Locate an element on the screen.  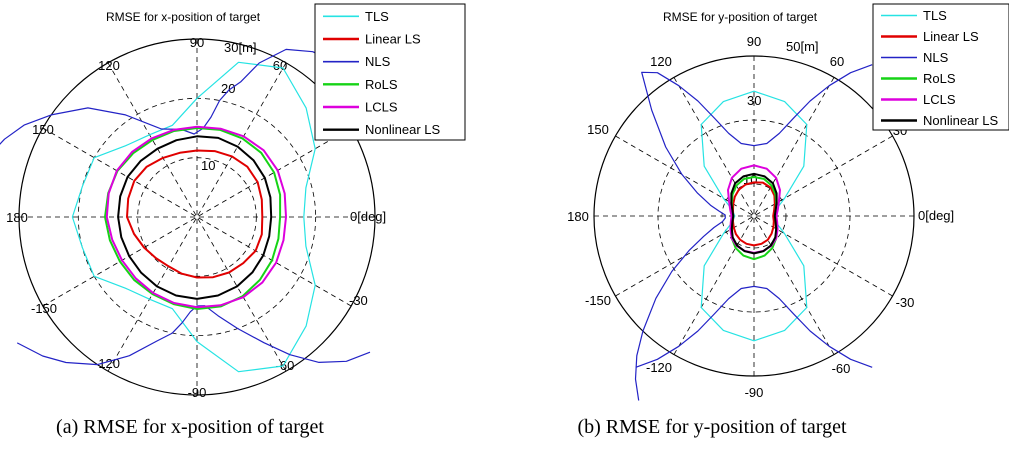
series-lcls is located at coordinates (196, 217).